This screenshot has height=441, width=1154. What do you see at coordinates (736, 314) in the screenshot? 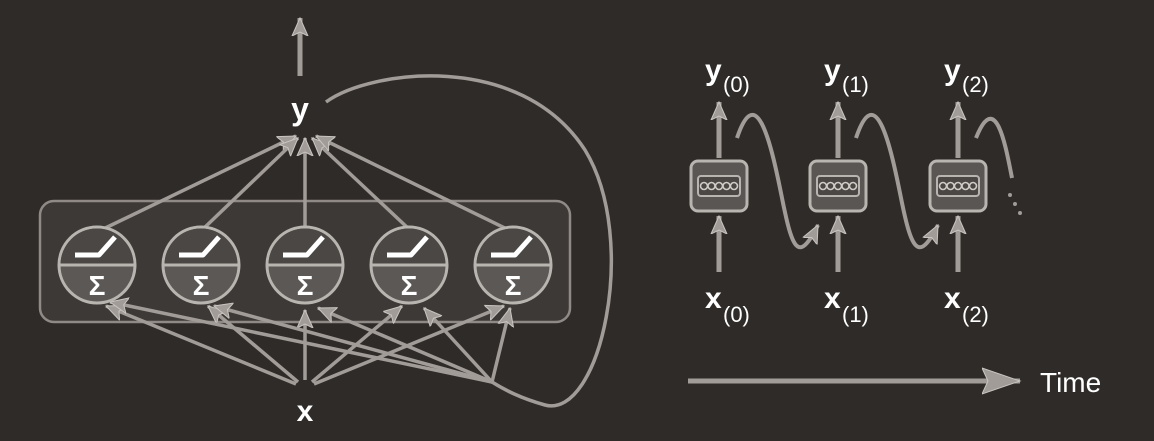
I see `input-subscript-0: (0)` at bounding box center [736, 314].